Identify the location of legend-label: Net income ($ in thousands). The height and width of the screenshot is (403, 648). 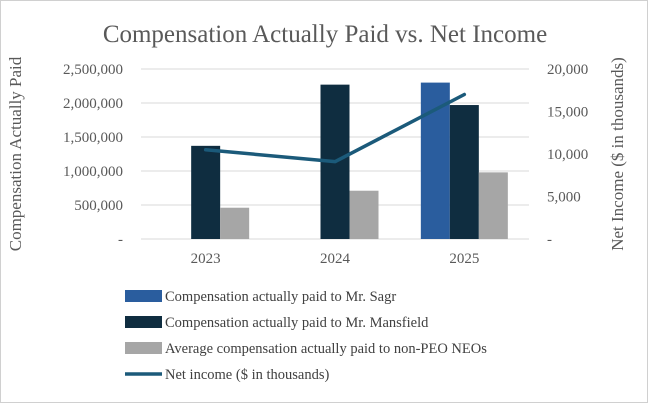
(247, 375).